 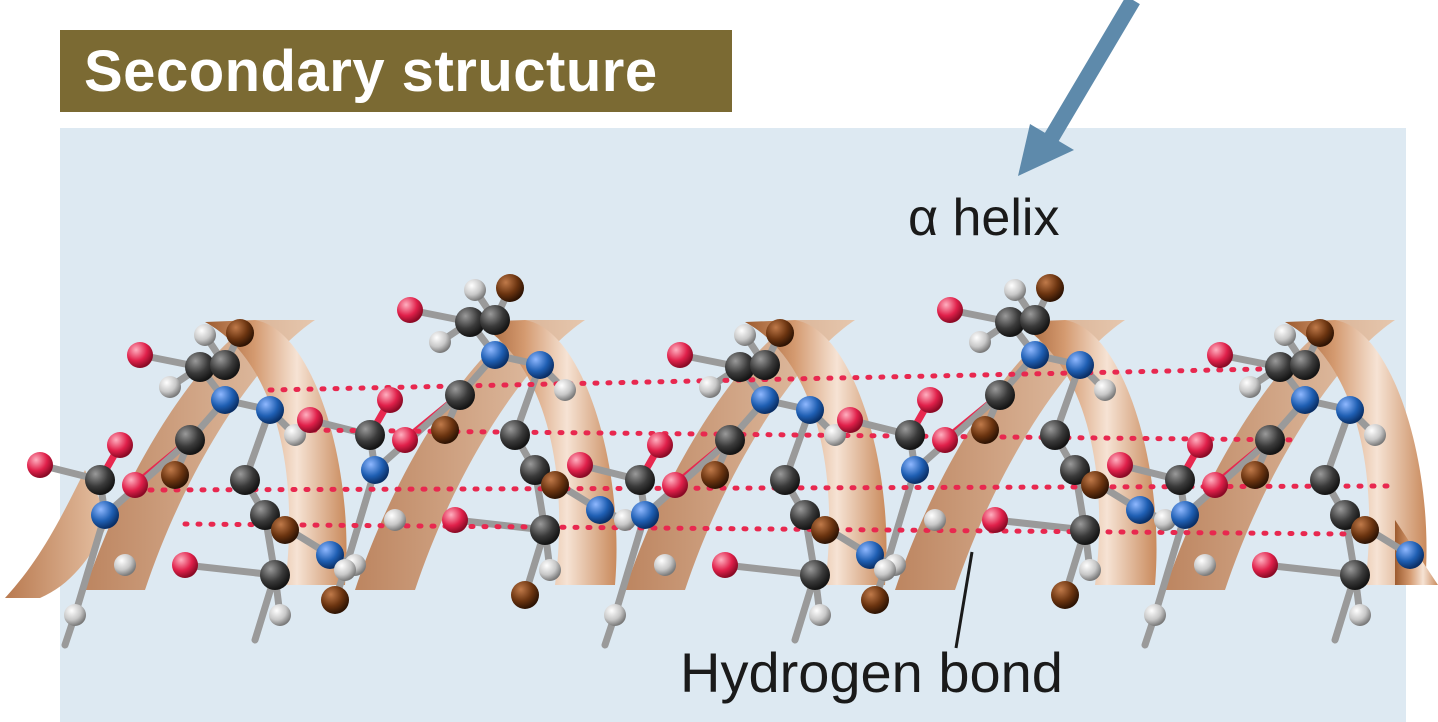 I want to click on section-title-banner: Secondary structure, so click(x=396, y=71).